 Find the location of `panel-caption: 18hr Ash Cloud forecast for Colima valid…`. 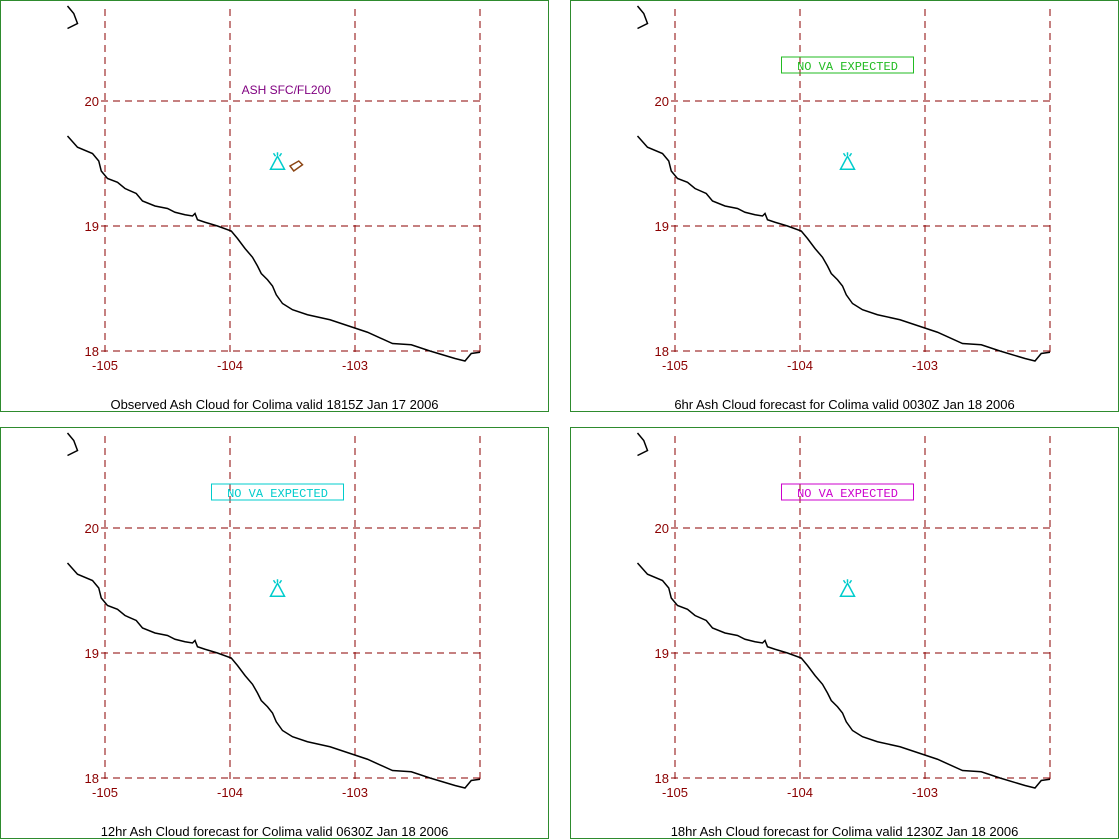

panel-caption: 18hr Ash Cloud forecast for Colima valid… is located at coordinates (844, 831).